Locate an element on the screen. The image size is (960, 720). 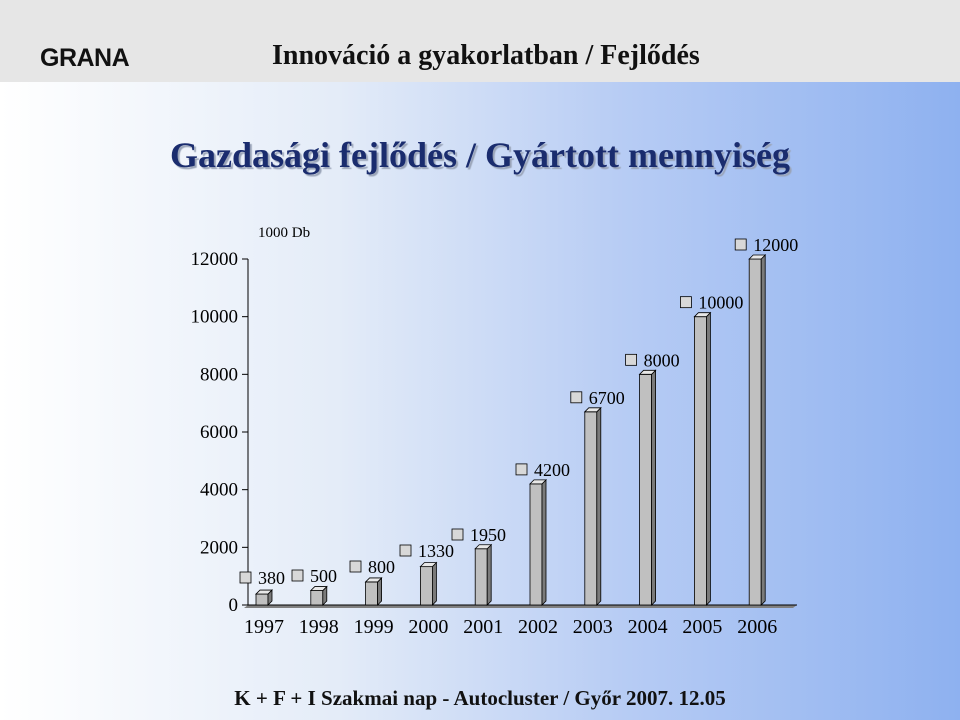
y-tick-label: 2000 is located at coordinates (219, 547).